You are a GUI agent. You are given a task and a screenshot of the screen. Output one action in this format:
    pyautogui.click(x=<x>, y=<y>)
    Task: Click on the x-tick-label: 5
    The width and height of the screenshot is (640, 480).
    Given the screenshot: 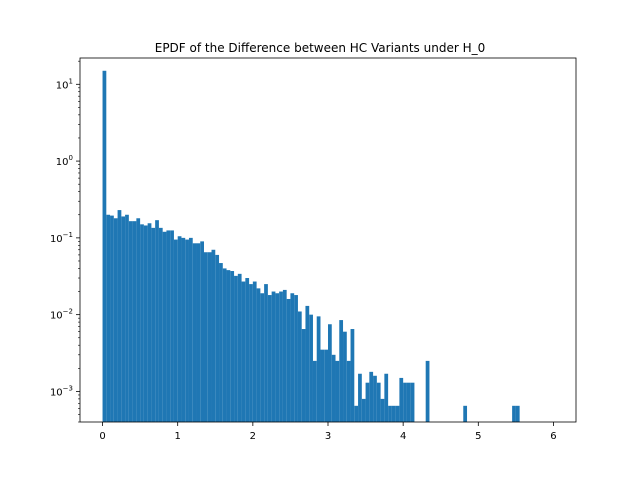 What is the action you would take?
    pyautogui.click(x=478, y=436)
    